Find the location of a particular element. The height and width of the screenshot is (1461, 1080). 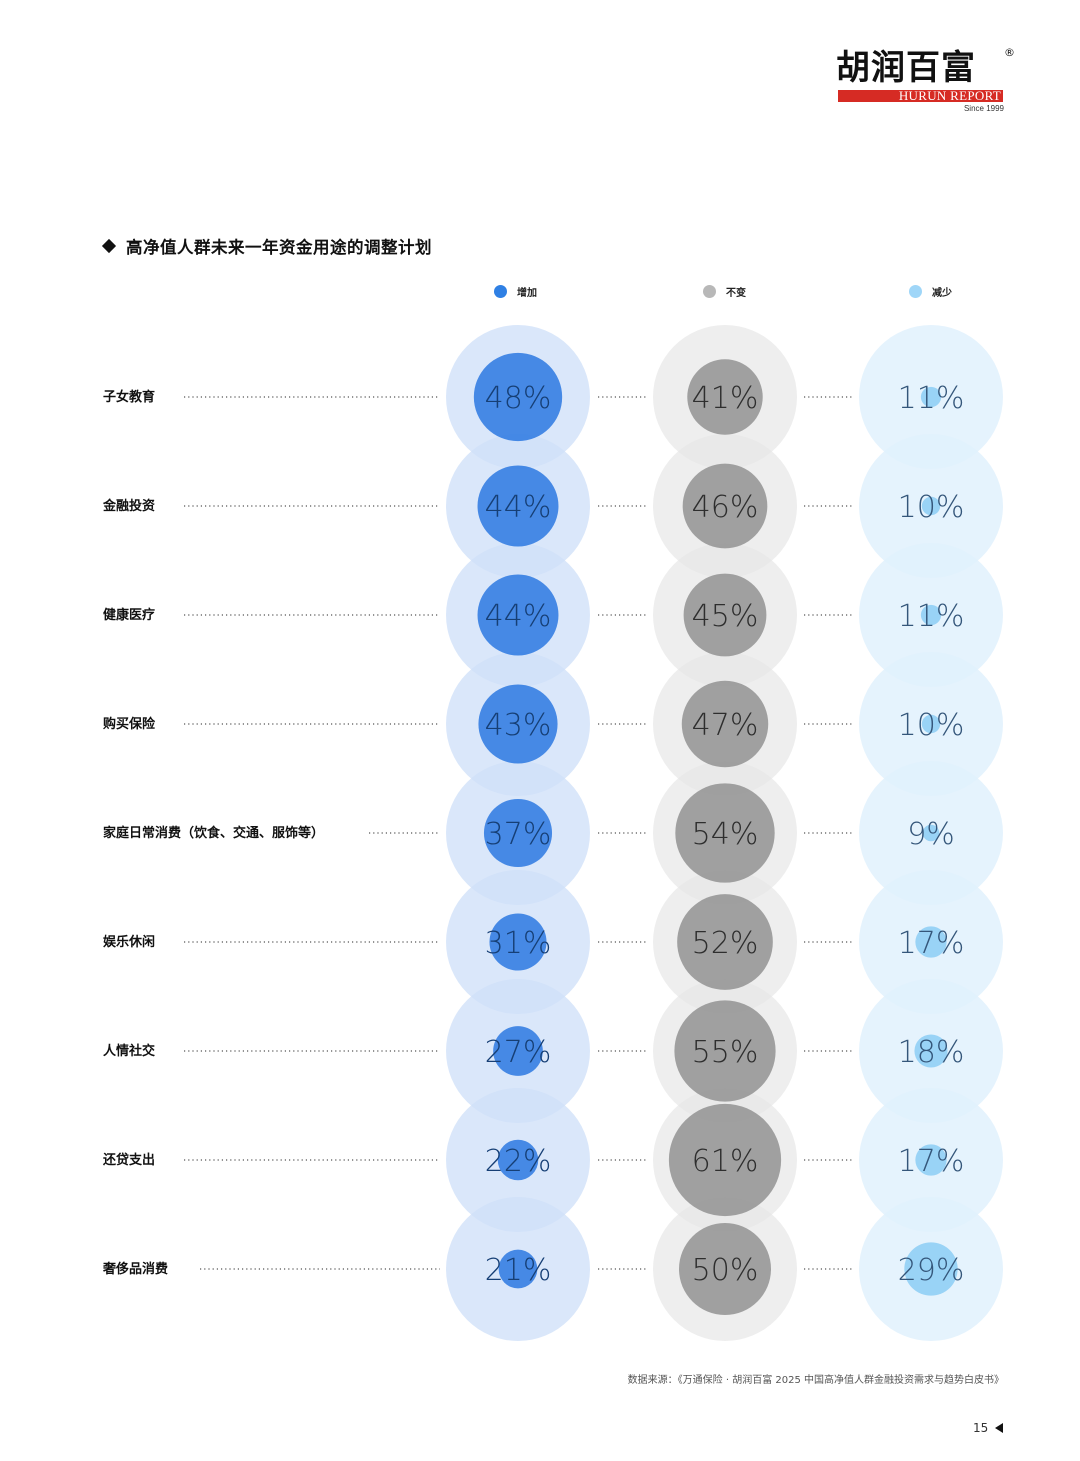

data-label: 61% is located at coordinates (725, 1161).